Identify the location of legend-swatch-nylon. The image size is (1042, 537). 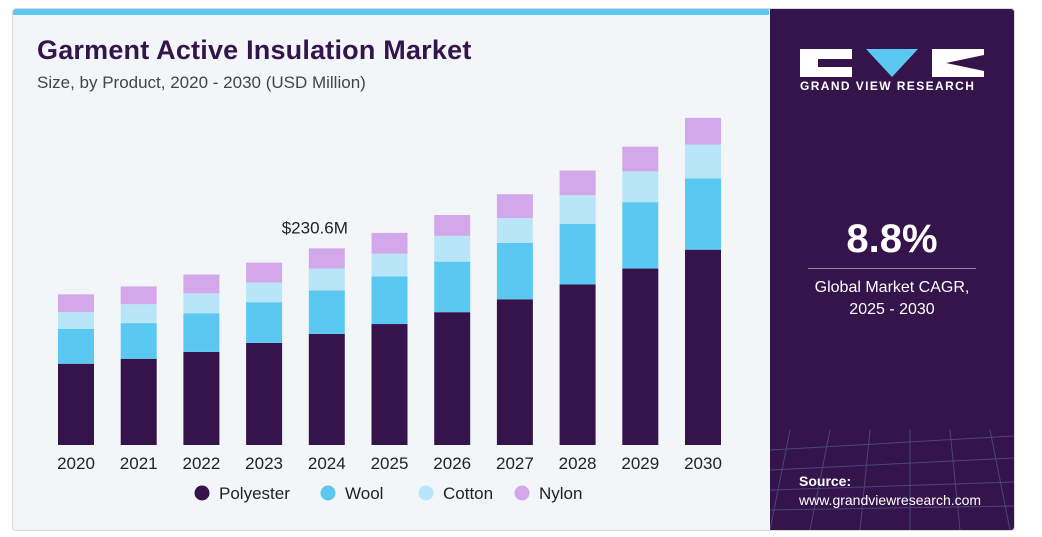
(522, 493).